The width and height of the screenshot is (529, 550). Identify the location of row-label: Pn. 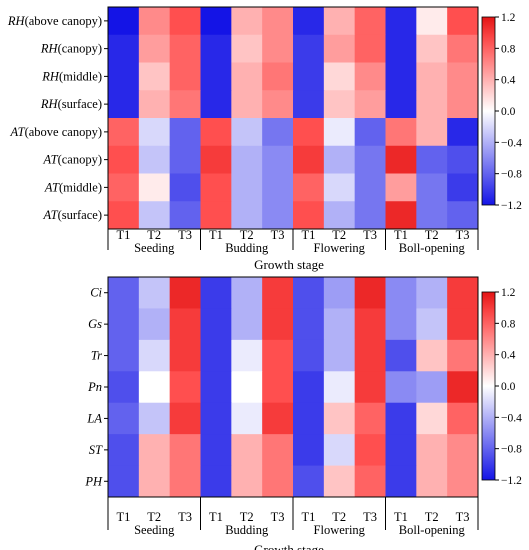
(94, 387).